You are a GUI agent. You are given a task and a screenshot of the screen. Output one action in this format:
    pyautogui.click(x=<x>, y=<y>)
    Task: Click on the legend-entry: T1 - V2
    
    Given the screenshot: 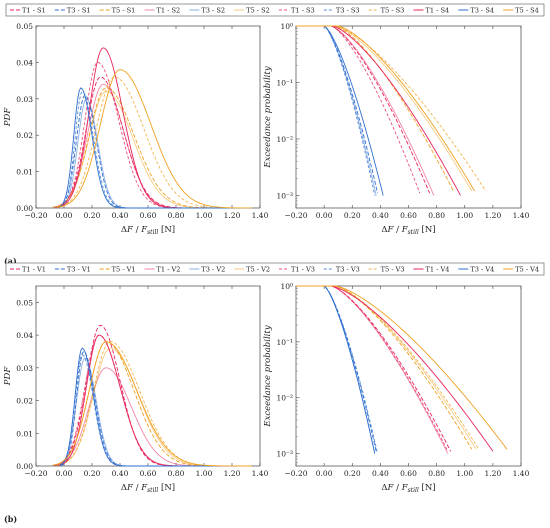 What is the action you would take?
    pyautogui.click(x=169, y=270)
    